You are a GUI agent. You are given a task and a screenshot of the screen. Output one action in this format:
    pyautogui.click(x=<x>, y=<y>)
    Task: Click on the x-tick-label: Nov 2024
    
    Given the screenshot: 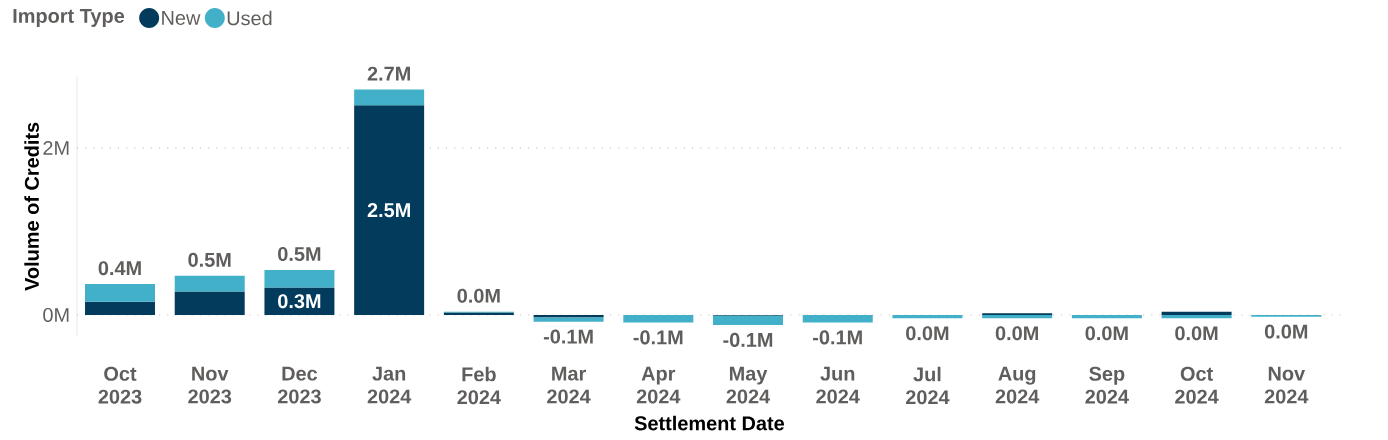 What is the action you would take?
    pyautogui.click(x=1286, y=385)
    